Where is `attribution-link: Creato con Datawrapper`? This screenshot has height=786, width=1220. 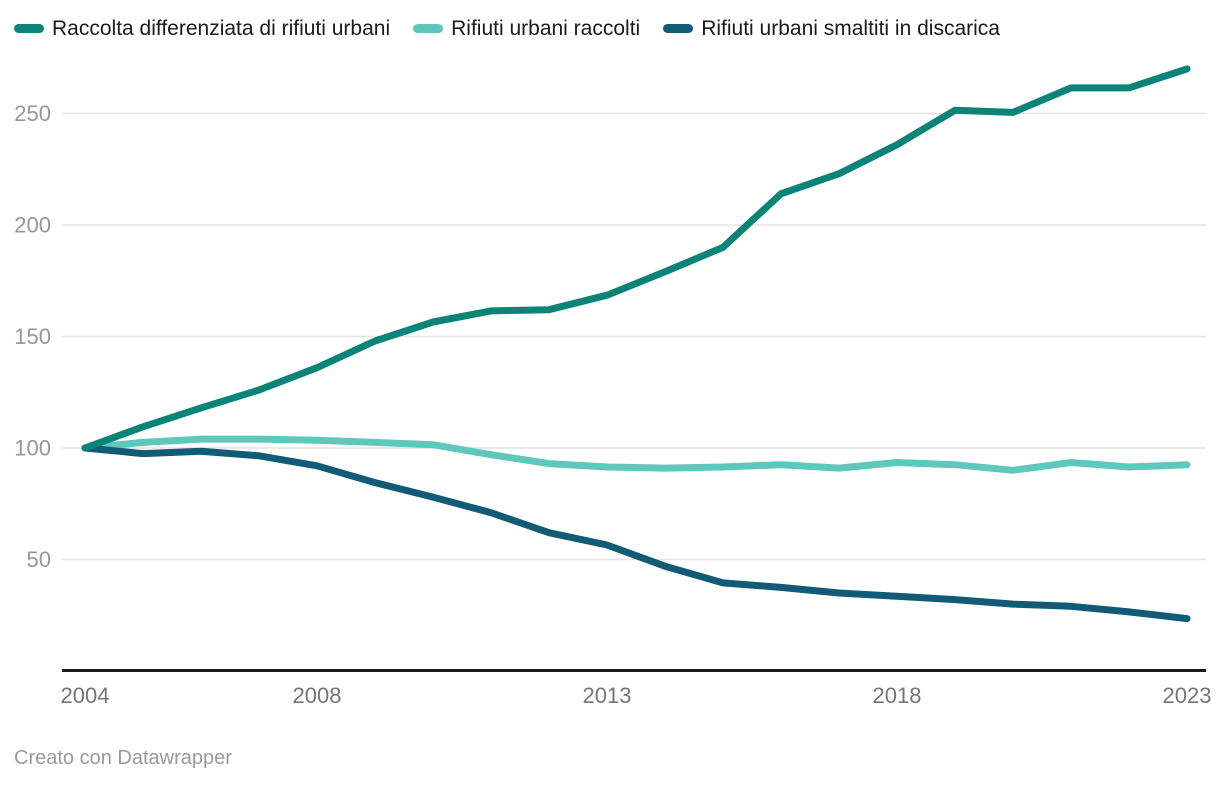
attribution-link: Creato con Datawrapper is located at coordinates (123, 758).